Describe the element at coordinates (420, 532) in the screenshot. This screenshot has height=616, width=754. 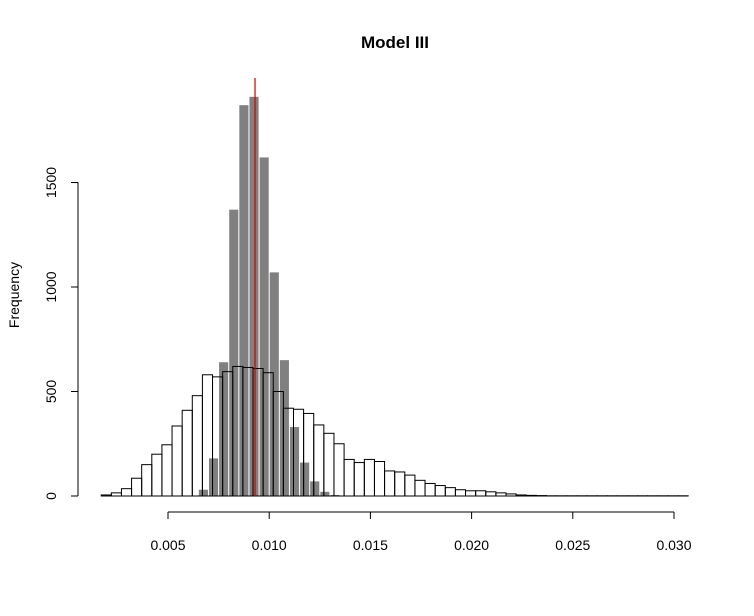
I see `x-axis: 0.005 0.010 0.015 0.020 0.025 0.030` at that location.